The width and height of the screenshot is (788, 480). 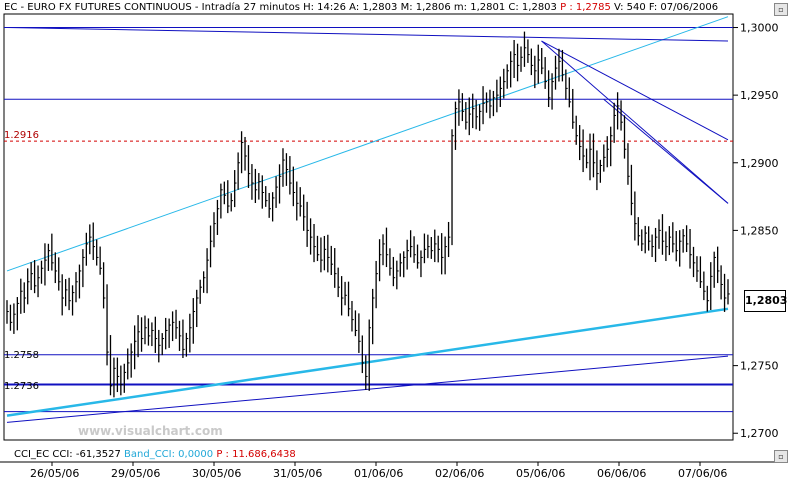 I want to click on level-label-1: 1.2916, so click(x=21, y=135).